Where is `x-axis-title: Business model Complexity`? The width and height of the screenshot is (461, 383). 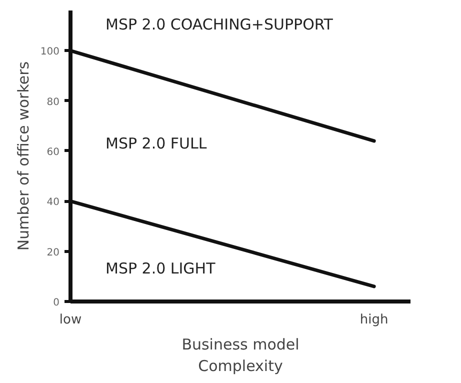
x-axis-title: Business model Complexity is located at coordinates (241, 356).